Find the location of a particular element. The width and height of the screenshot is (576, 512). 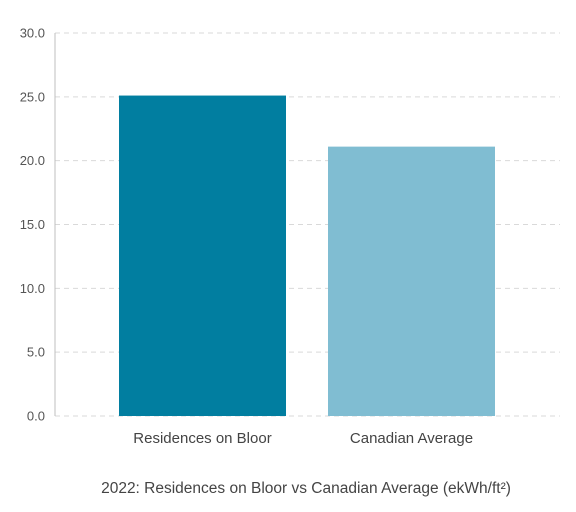

y-tick-label: 15.0 is located at coordinates (32, 224).